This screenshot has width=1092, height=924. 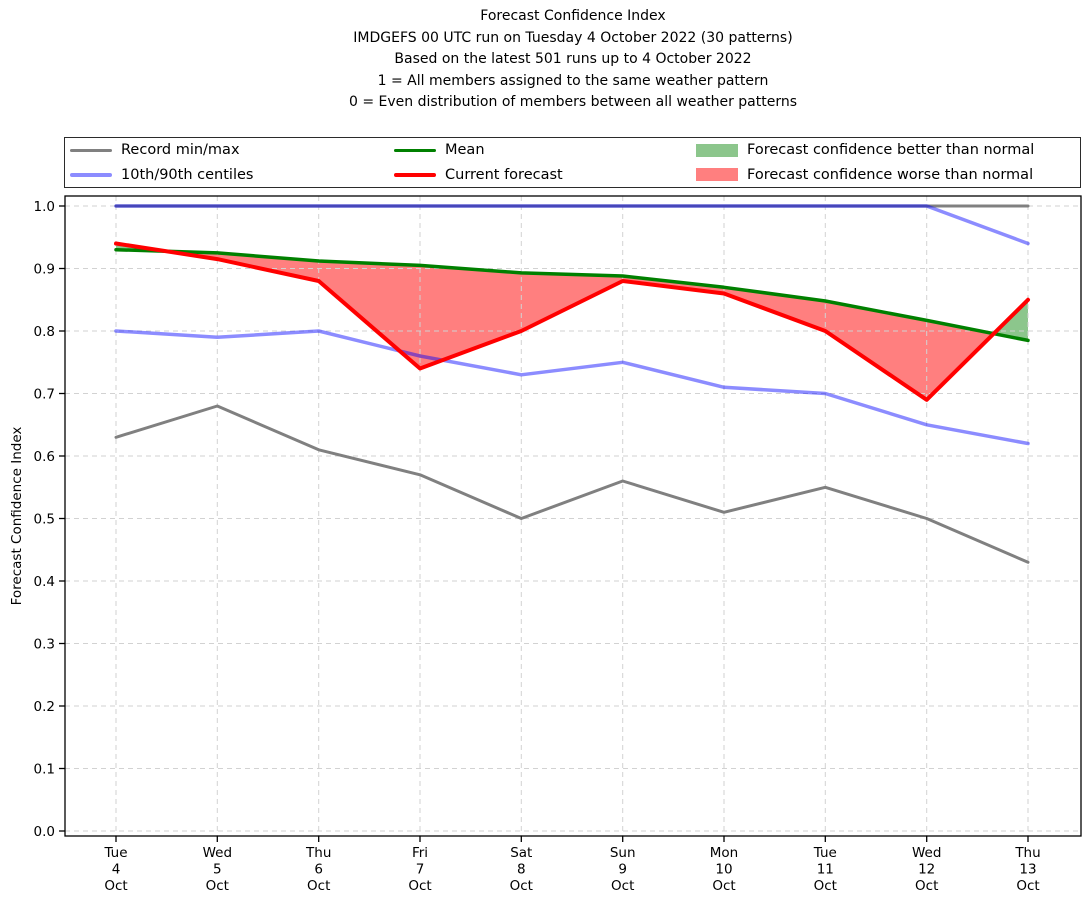 I want to click on legend-item-better-than-normal: Forecast confidence better than normal, so click(x=888, y=150).